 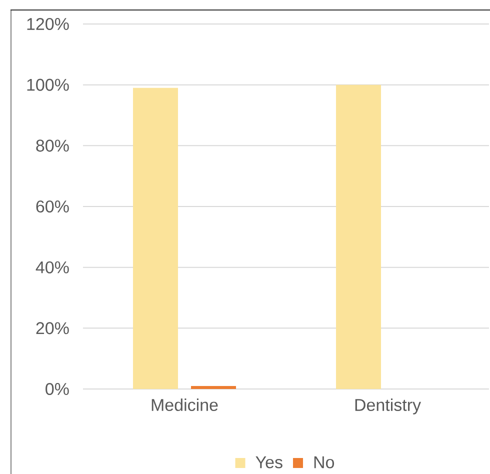 I want to click on legend-label: No, so click(x=324, y=462).